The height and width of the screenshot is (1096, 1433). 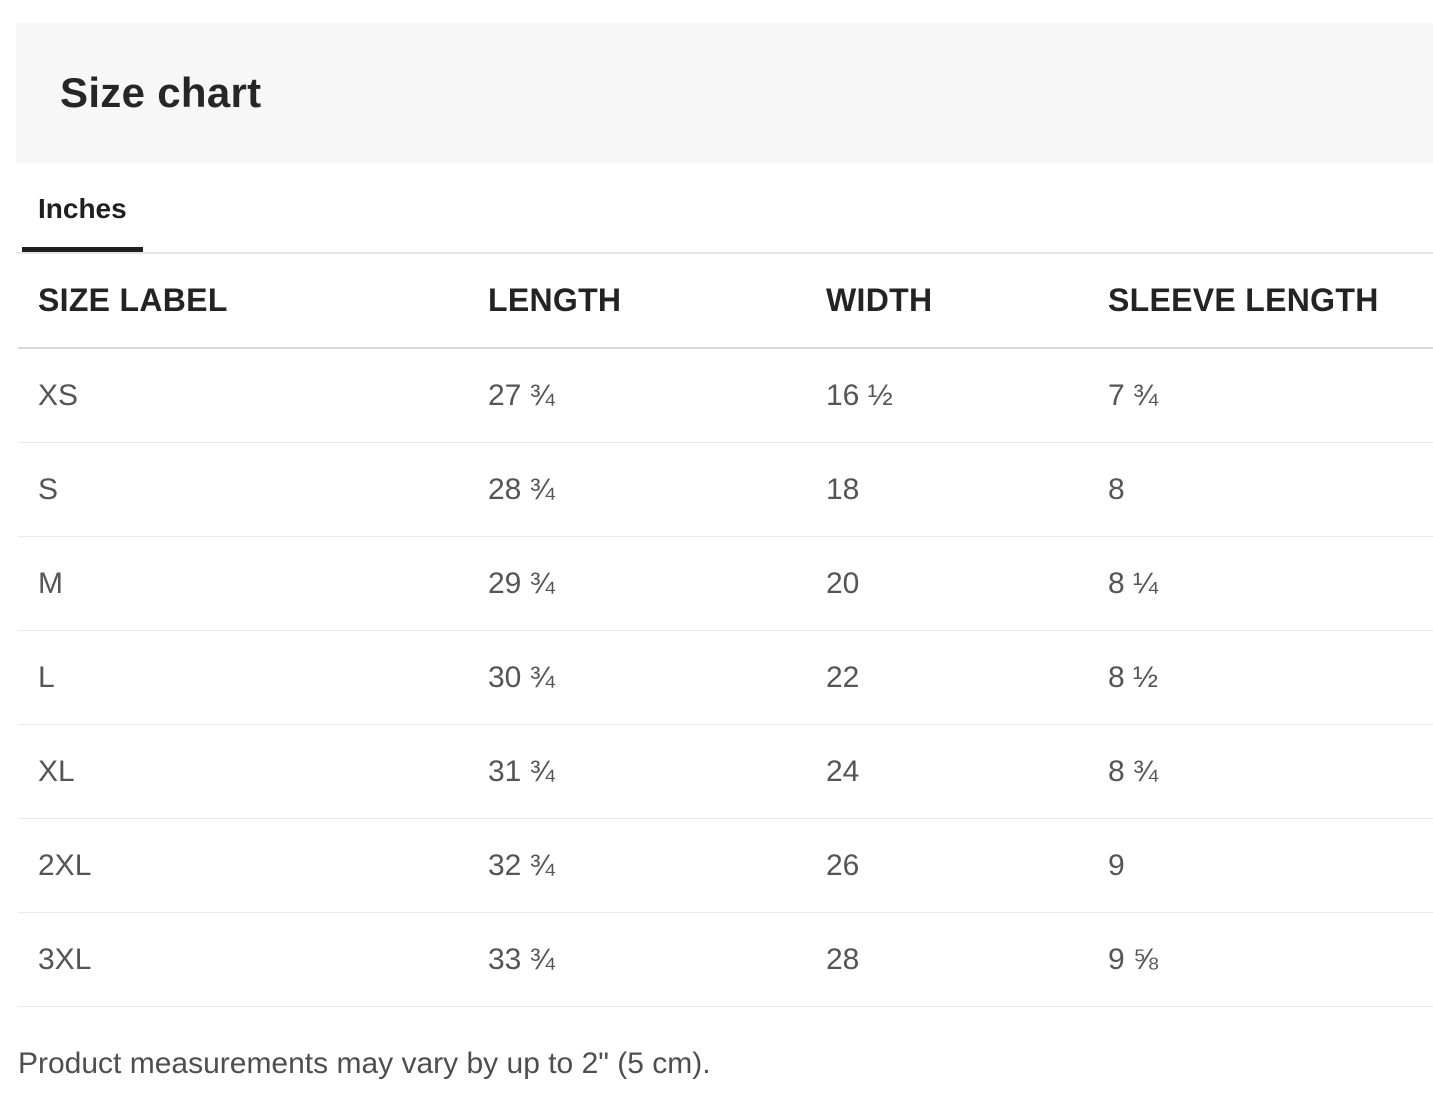 I want to click on sleeve-length-cell: 8 ¼, so click(x=1133, y=583).